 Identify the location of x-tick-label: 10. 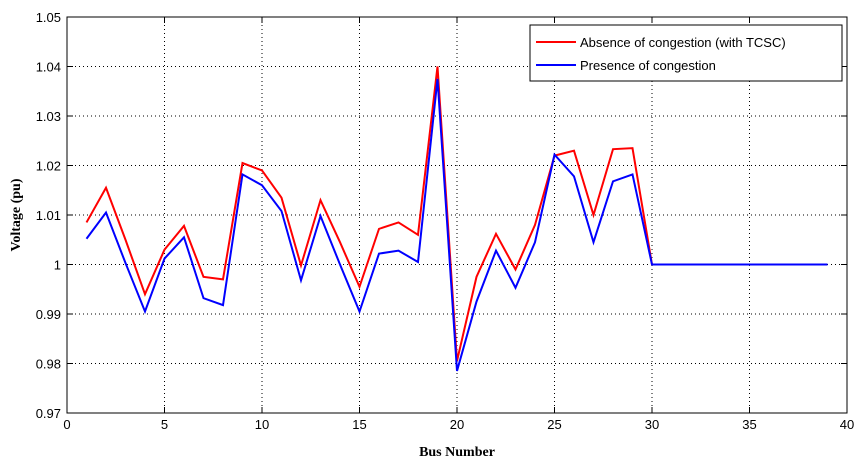
(262, 424).